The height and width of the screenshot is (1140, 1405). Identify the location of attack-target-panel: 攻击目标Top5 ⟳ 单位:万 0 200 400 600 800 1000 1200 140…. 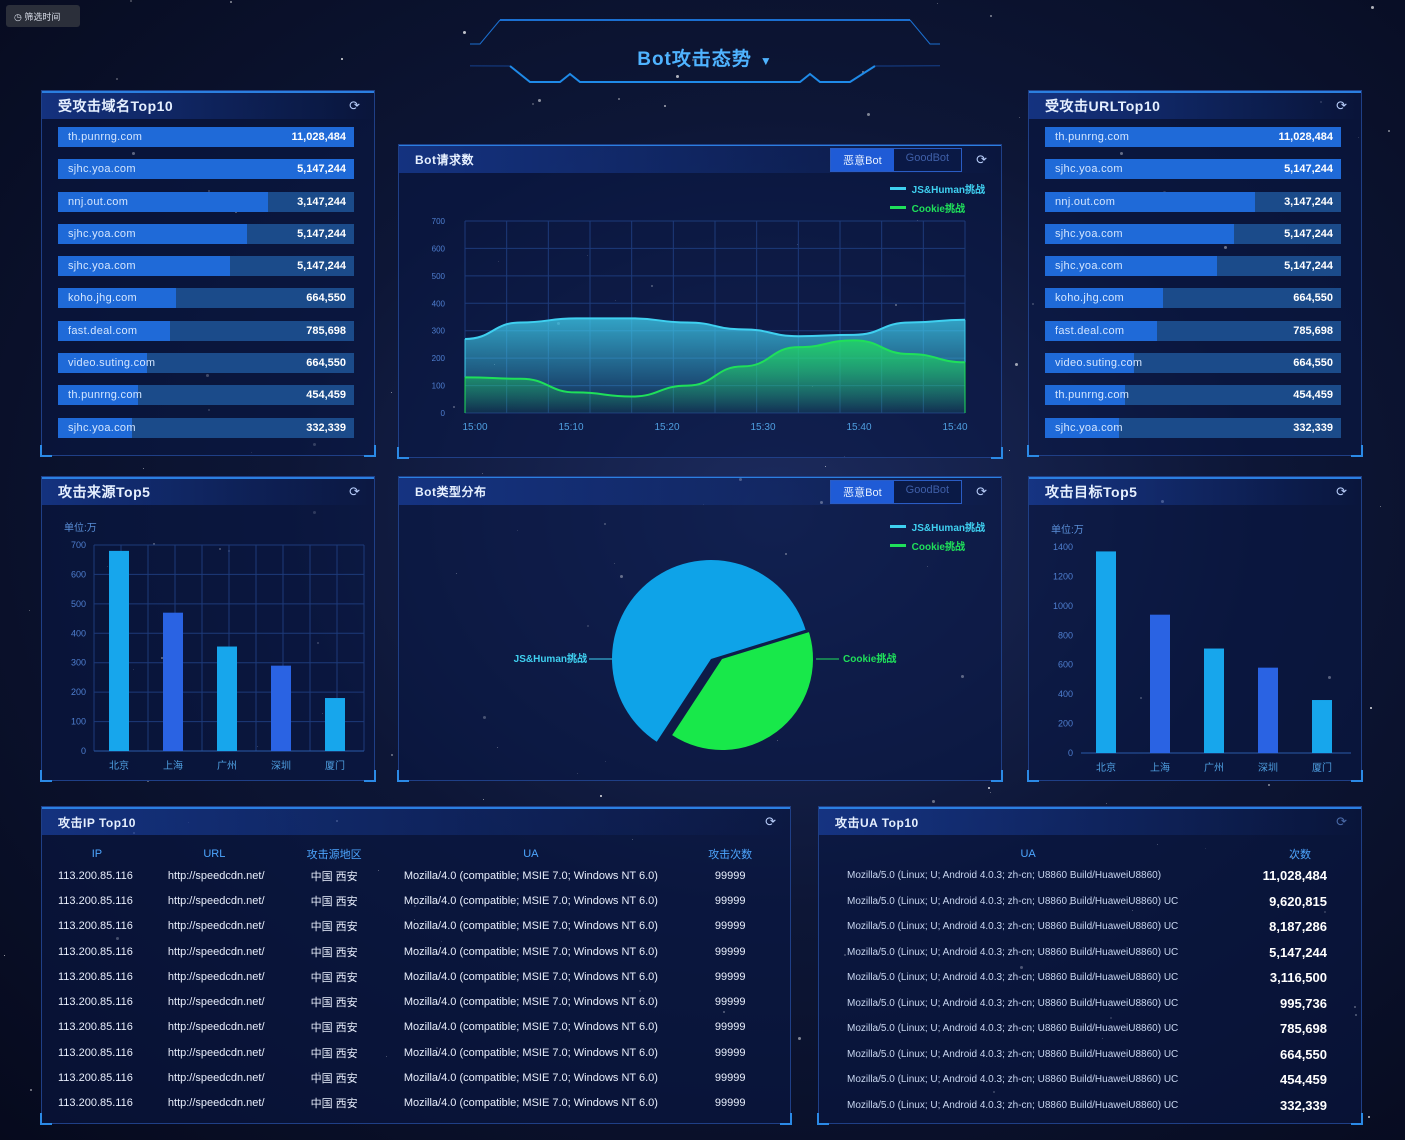
(1195, 629).